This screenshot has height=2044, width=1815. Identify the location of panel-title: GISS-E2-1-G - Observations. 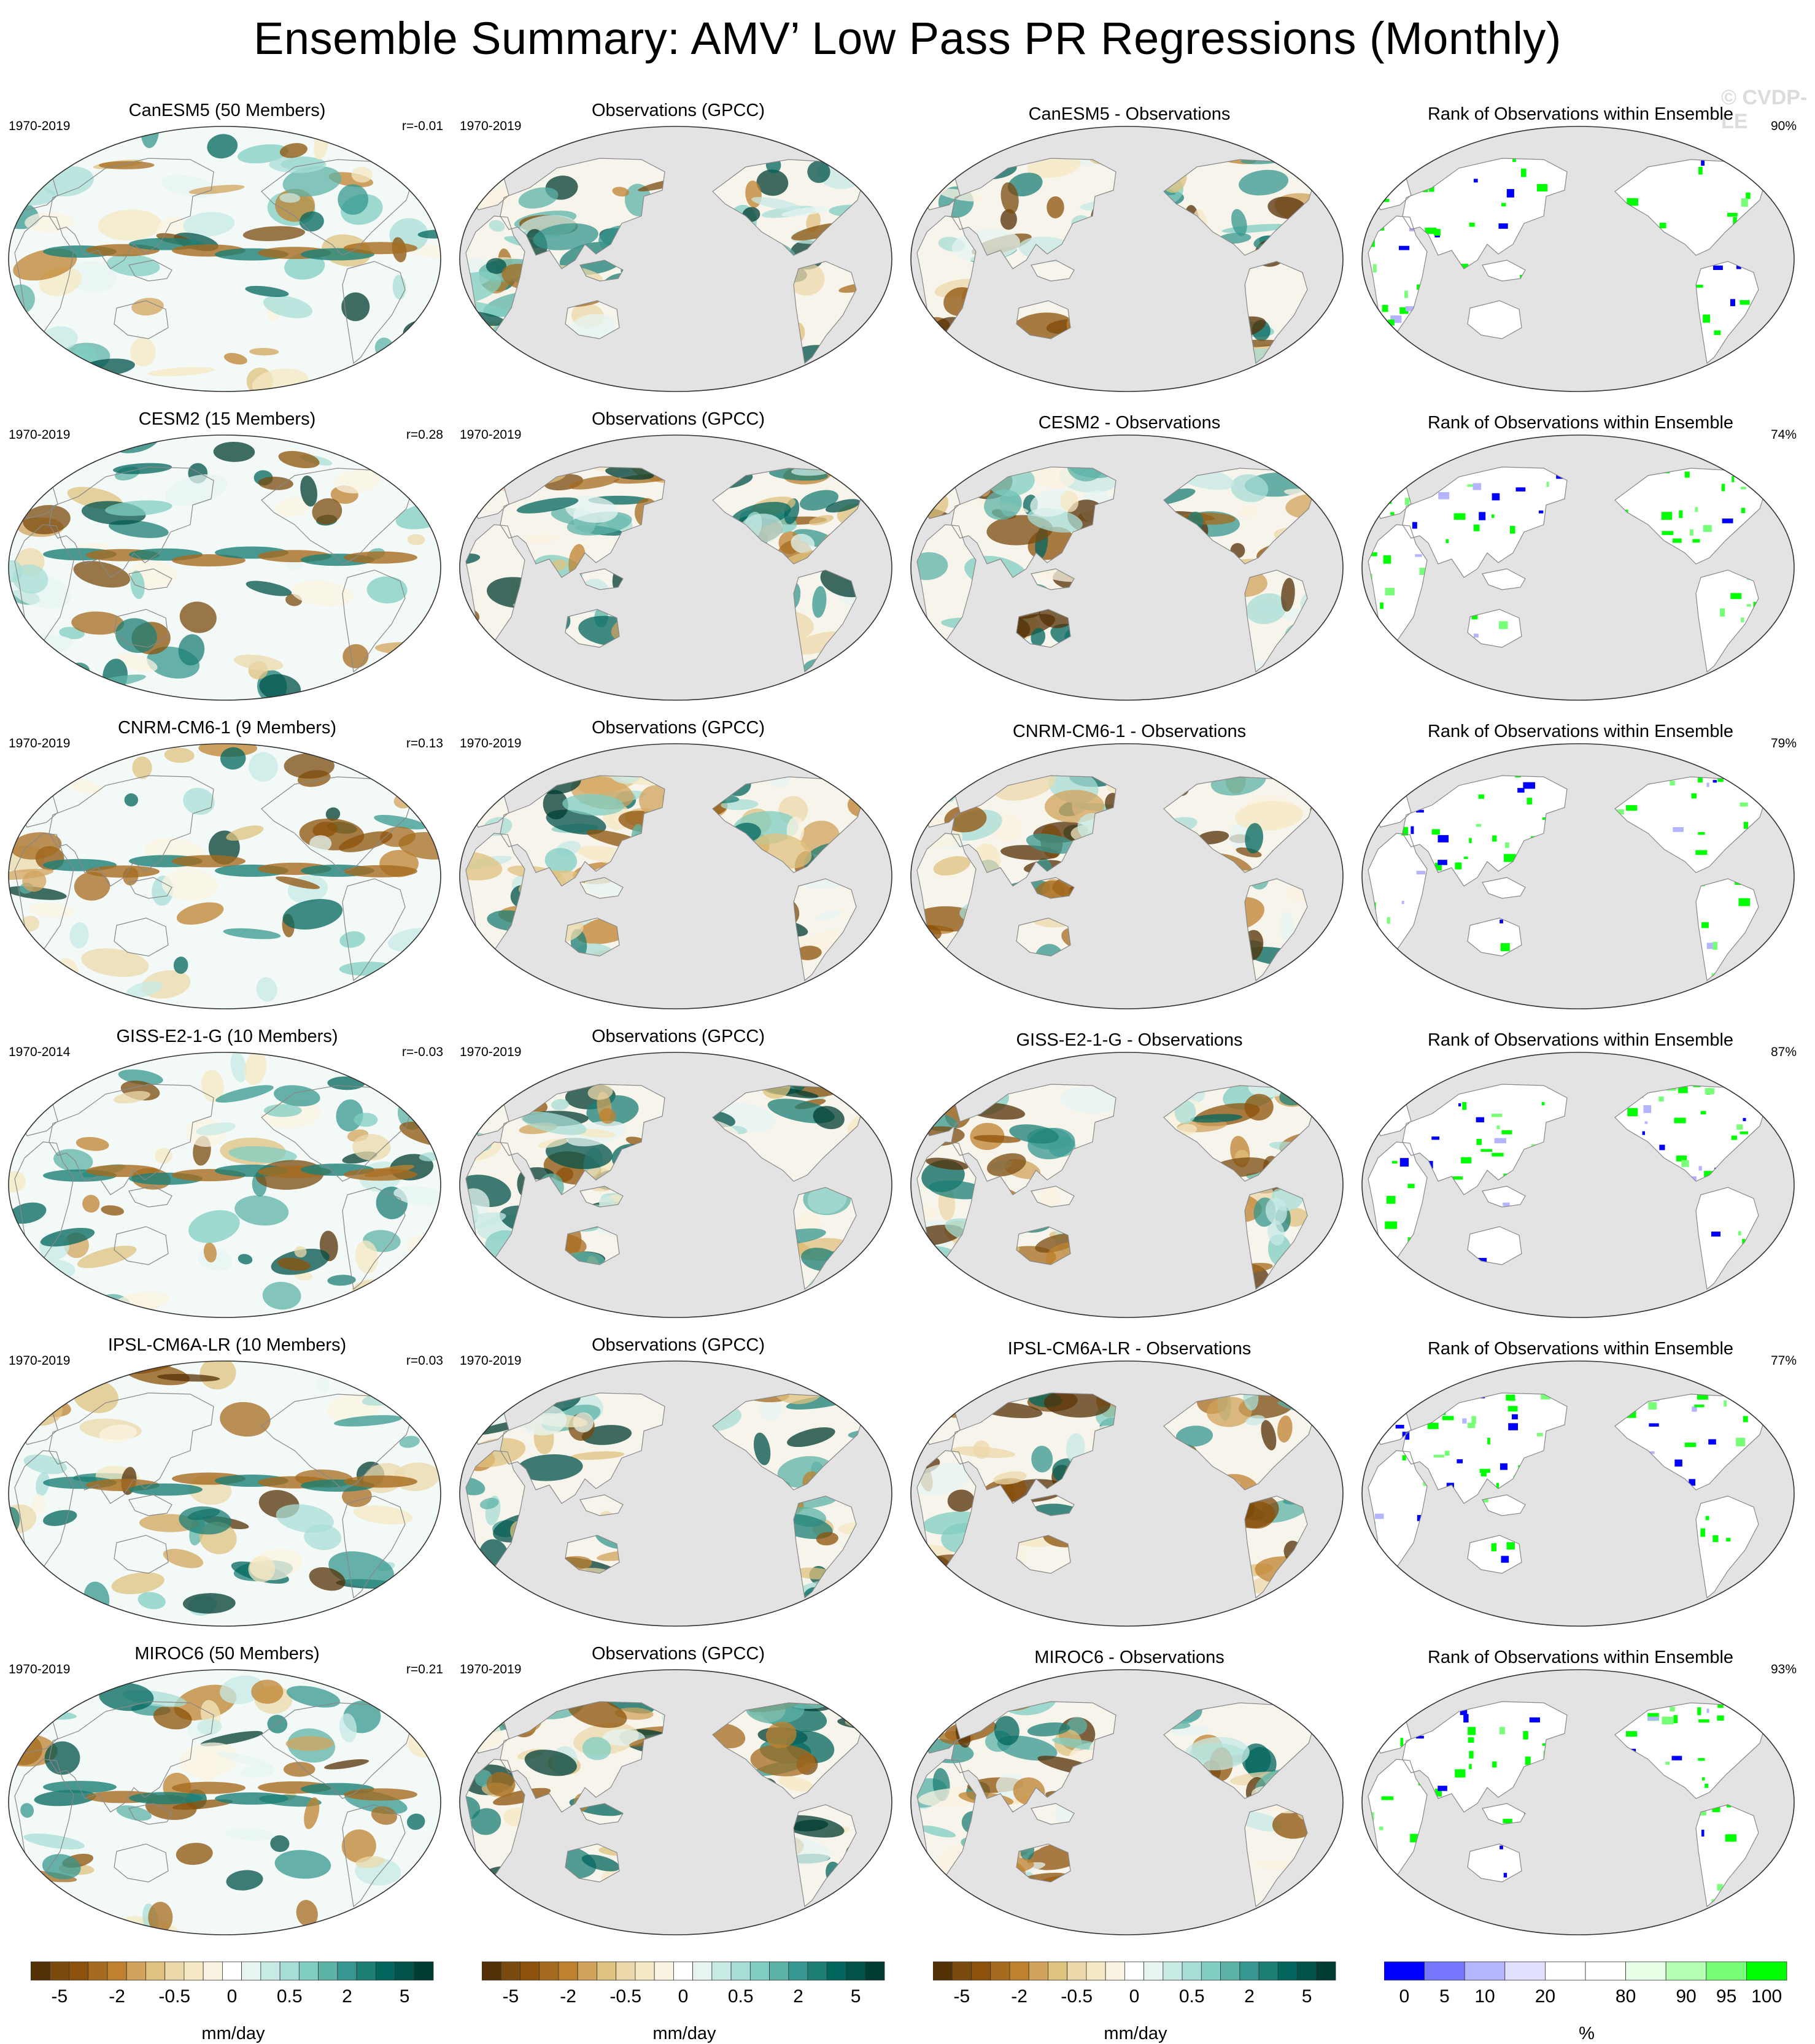
(1129, 1040).